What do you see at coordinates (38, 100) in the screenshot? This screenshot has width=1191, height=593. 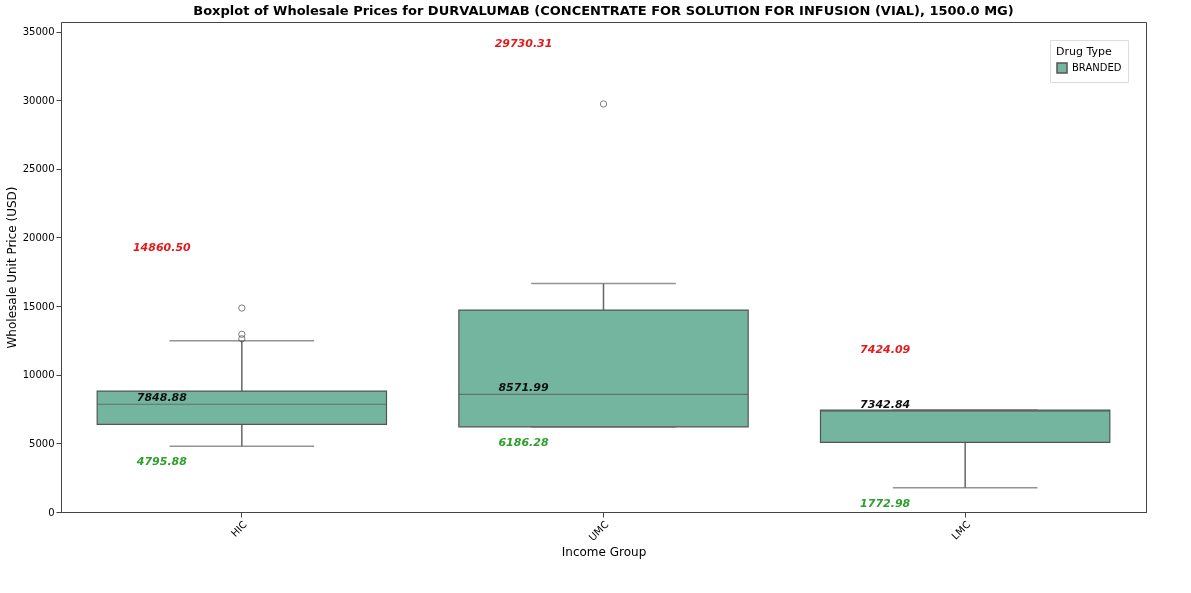 I see `y-tick-label: 30000` at bounding box center [38, 100].